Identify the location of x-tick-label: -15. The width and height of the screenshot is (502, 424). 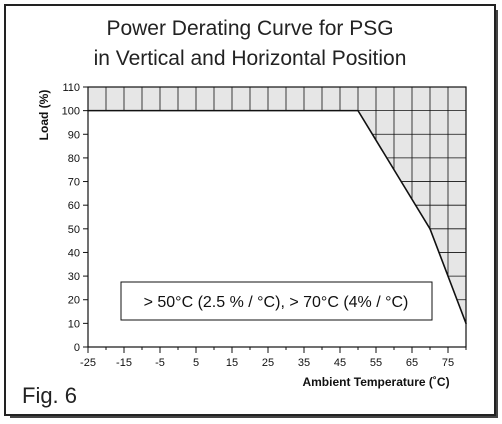
(124, 363).